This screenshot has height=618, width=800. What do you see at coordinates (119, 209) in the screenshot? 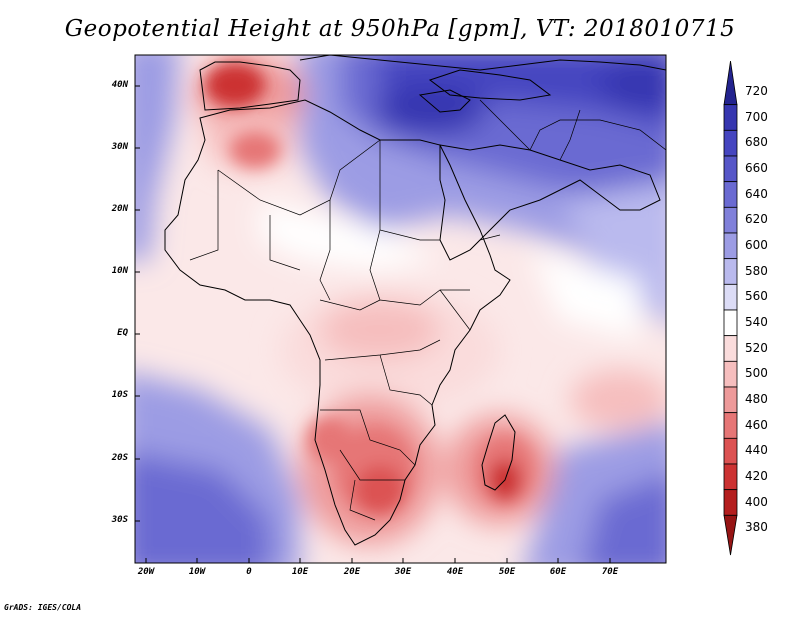
I see `lat-label-20n: 20N` at bounding box center [119, 209].